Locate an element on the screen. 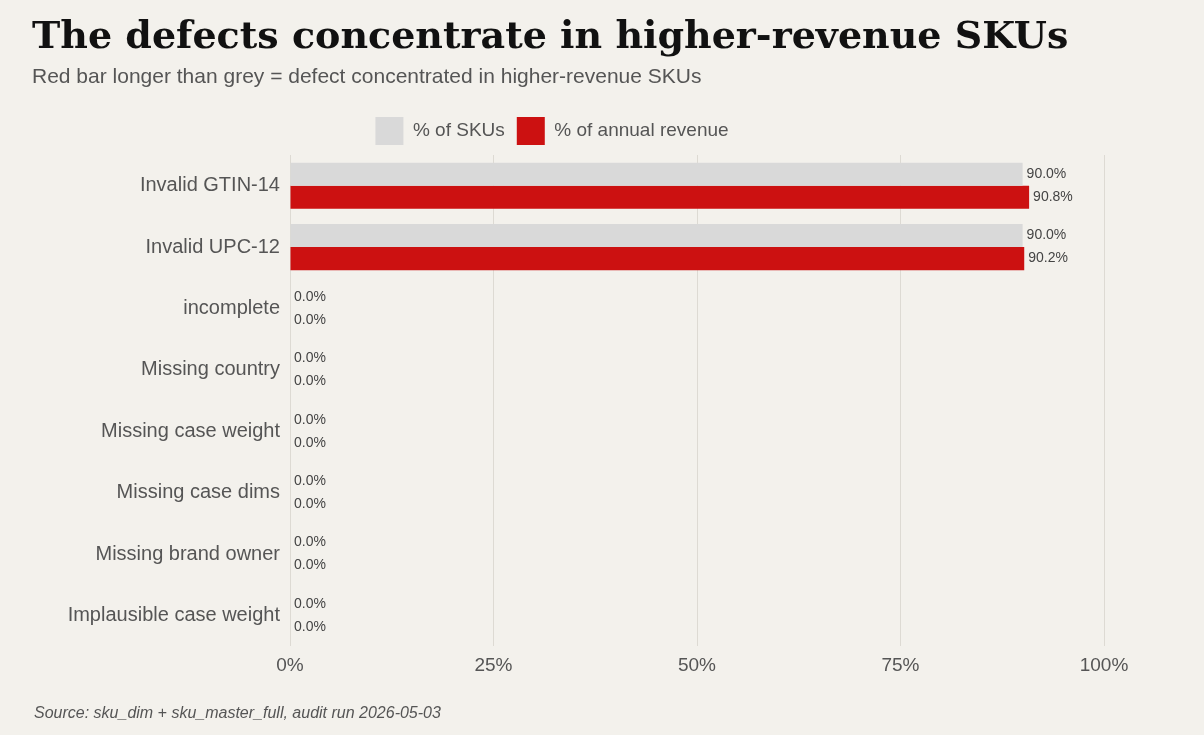 This screenshot has height=735, width=1204. x-tick-label: 75% is located at coordinates (900, 664).